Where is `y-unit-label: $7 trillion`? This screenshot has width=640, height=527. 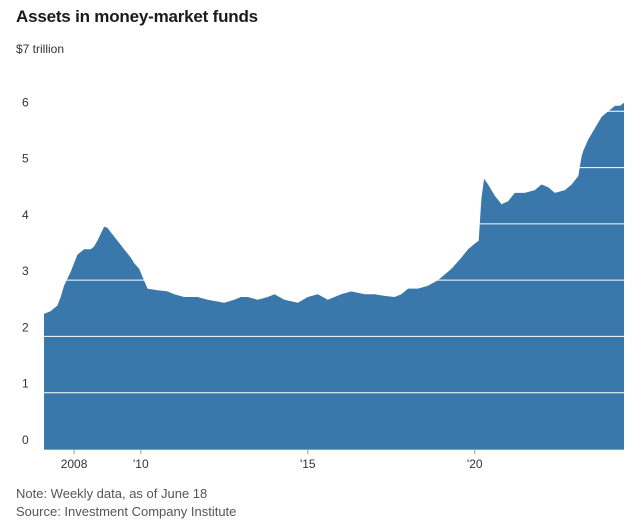
y-unit-label: $7 trillion is located at coordinates (40, 49).